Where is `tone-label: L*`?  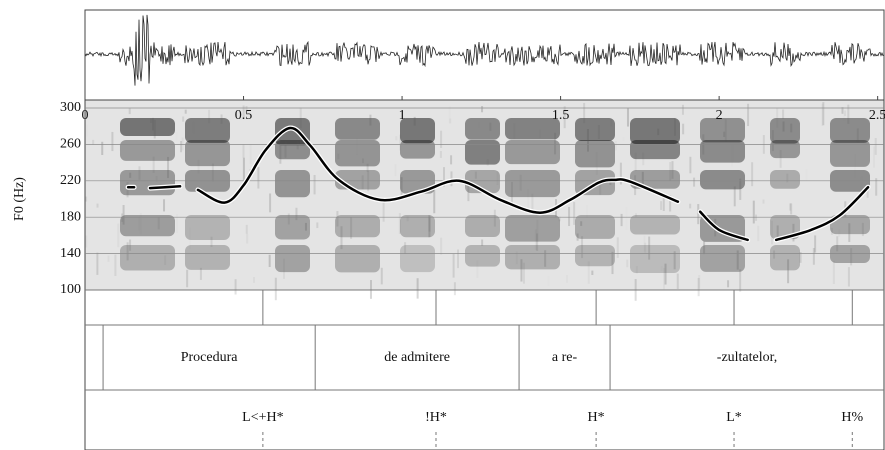 tone-label: L* is located at coordinates (734, 417).